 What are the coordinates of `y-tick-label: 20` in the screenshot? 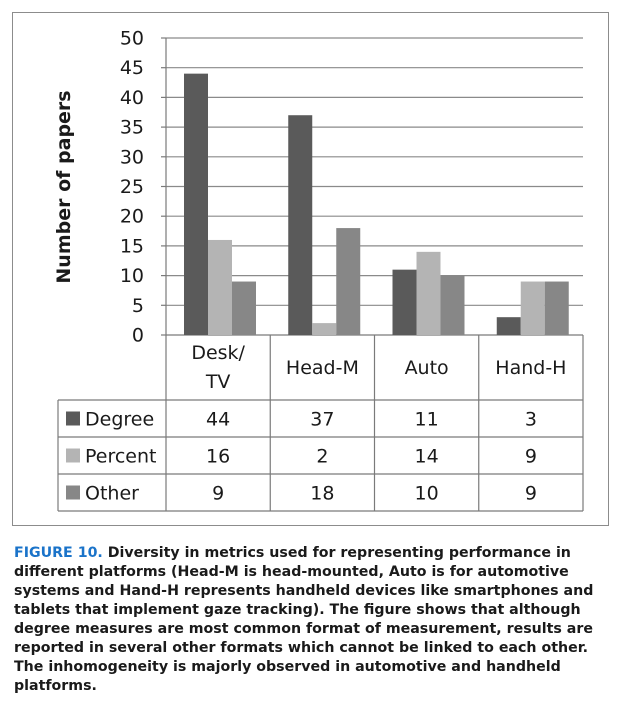 It's located at (132, 217).